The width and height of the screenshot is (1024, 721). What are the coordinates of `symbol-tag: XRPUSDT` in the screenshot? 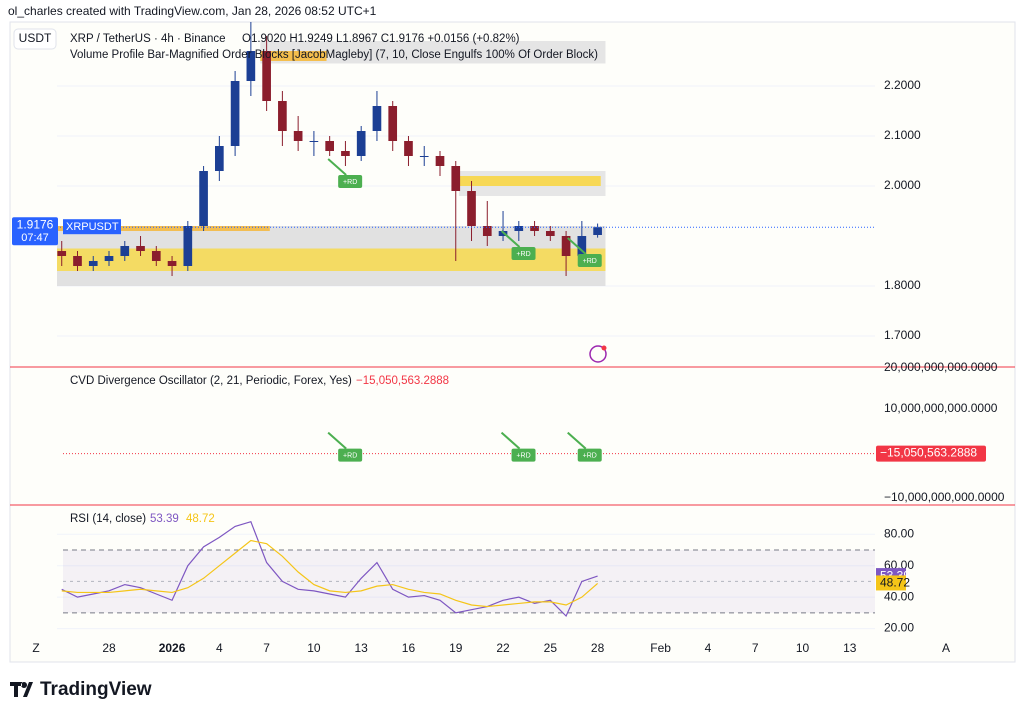 It's located at (92, 227).